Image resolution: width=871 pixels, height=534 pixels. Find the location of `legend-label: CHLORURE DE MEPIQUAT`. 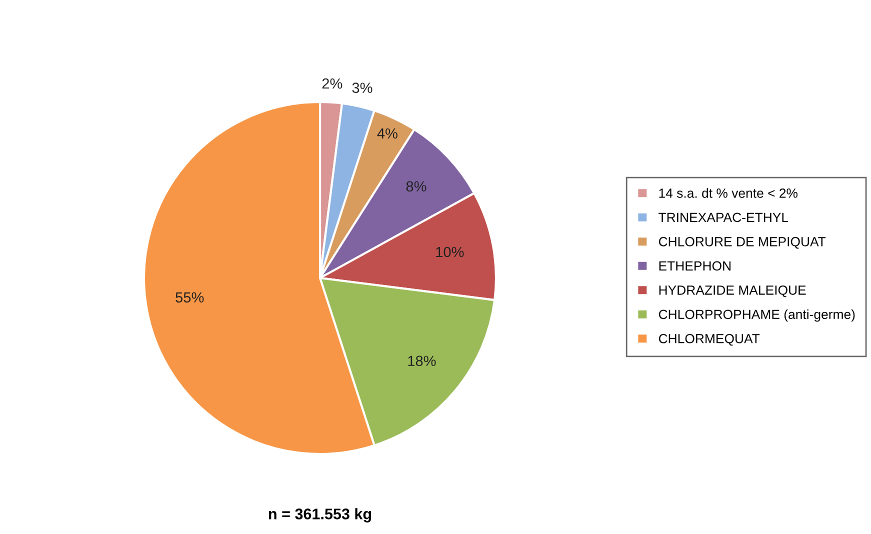

legend-label: CHLORURE DE MEPIQUAT is located at coordinates (742, 242).